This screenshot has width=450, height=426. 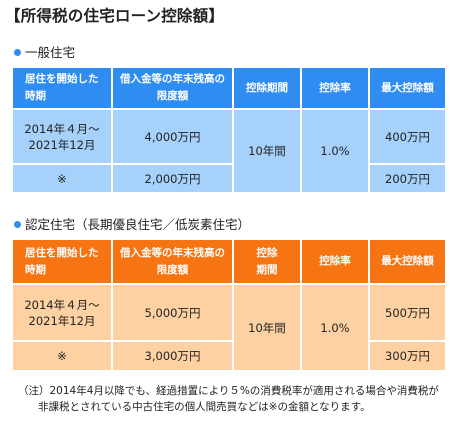 What do you see at coordinates (407, 312) in the screenshot?
I see `cell-max: 500万円` at bounding box center [407, 312].